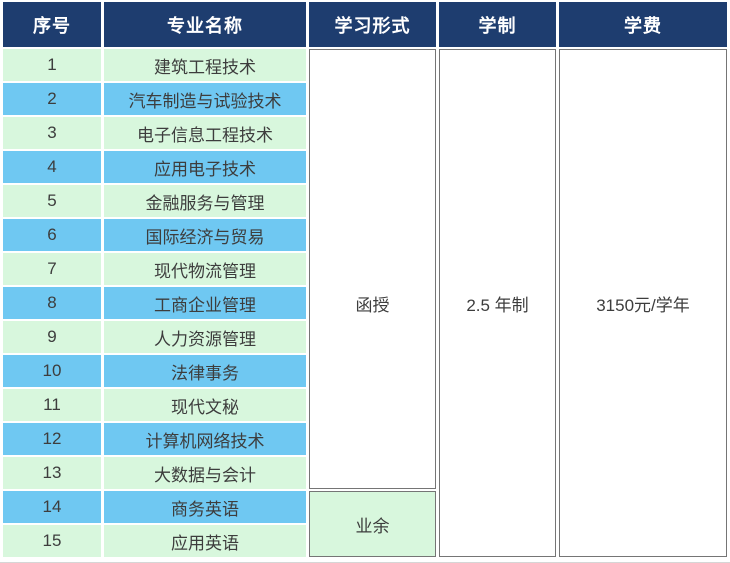  I want to click on major-cell: 工商企业管理, so click(205, 303).